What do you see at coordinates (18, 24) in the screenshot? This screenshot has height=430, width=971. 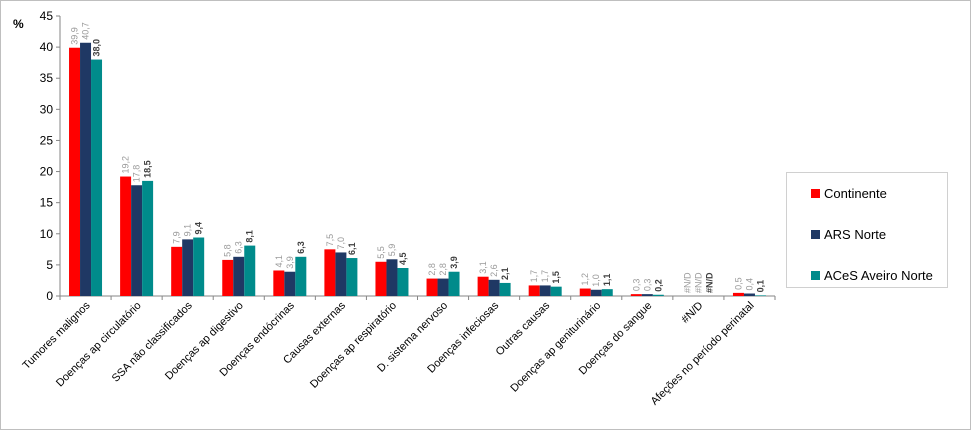 I see `y-axis-unit-label: %` at bounding box center [18, 24].